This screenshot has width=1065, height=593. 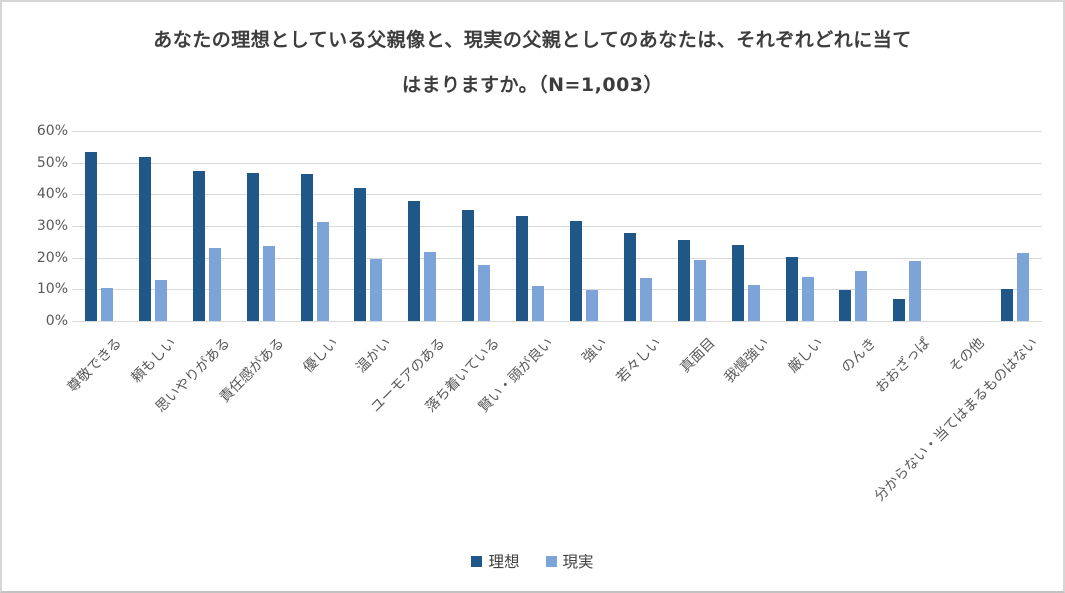 What do you see at coordinates (532, 85) in the screenshot?
I see `chart-title-line2: はまりますか。（N=1,003）` at bounding box center [532, 85].